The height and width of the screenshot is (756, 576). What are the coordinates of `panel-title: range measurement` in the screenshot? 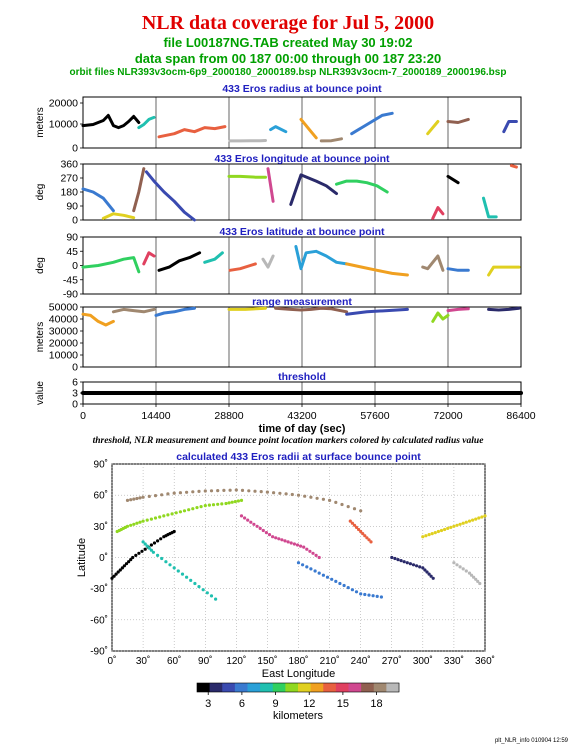 It's located at (302, 302).